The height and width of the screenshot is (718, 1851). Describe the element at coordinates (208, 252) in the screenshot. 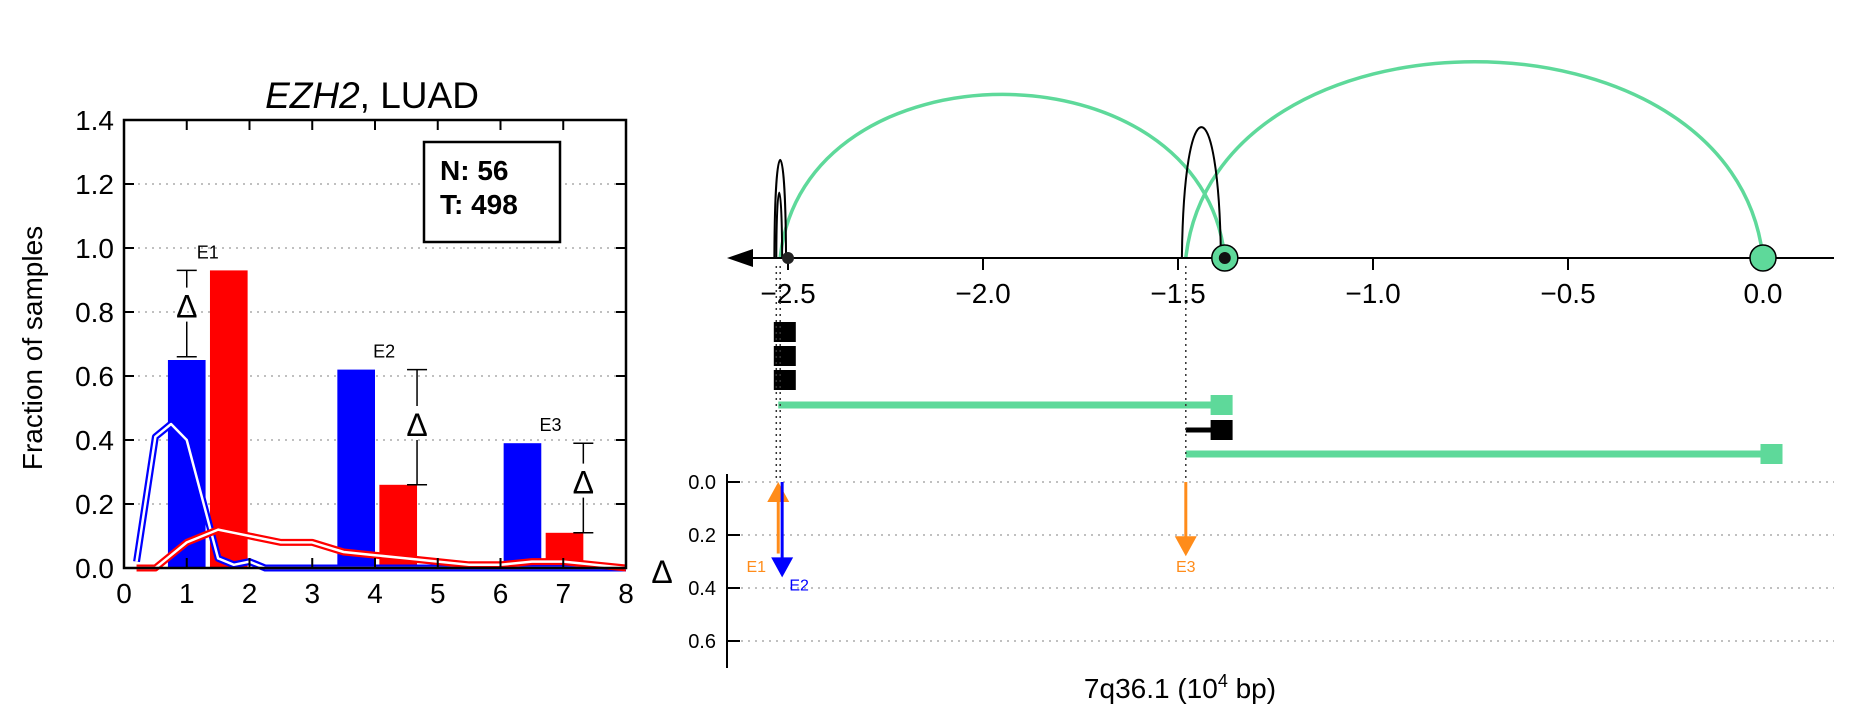

I see `bar-group-label: E1` at that location.